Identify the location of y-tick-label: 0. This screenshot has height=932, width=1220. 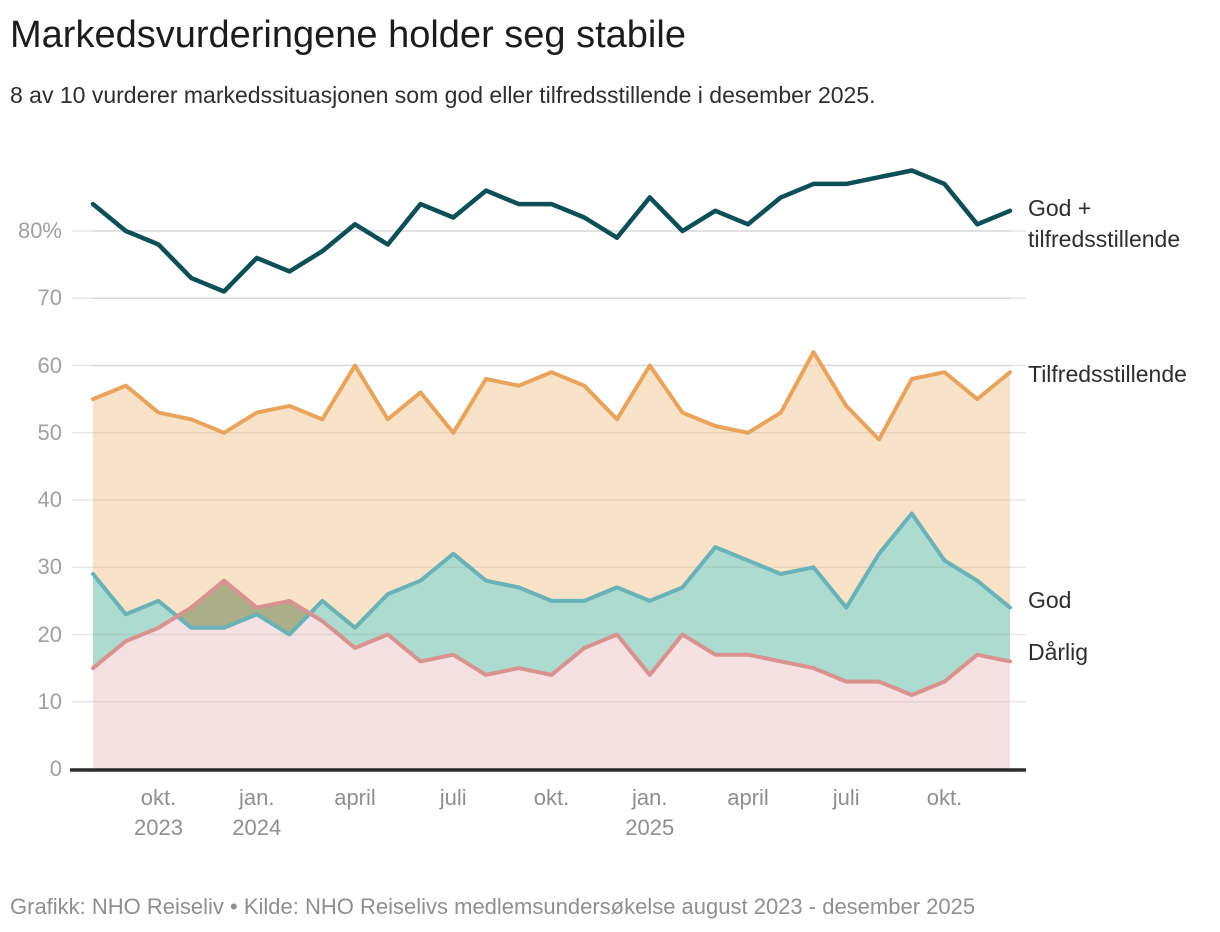
(55, 768).